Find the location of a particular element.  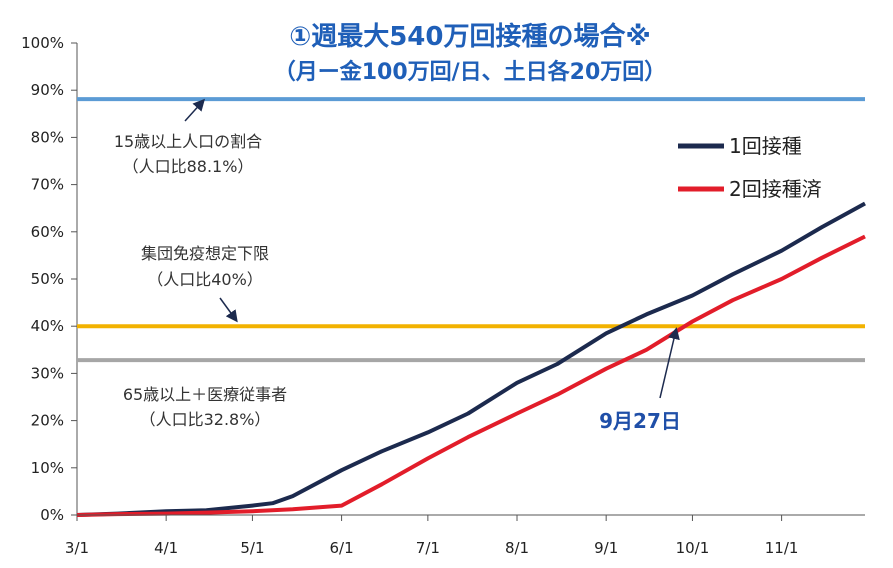

x-tick-label: 3/1 is located at coordinates (77, 548).